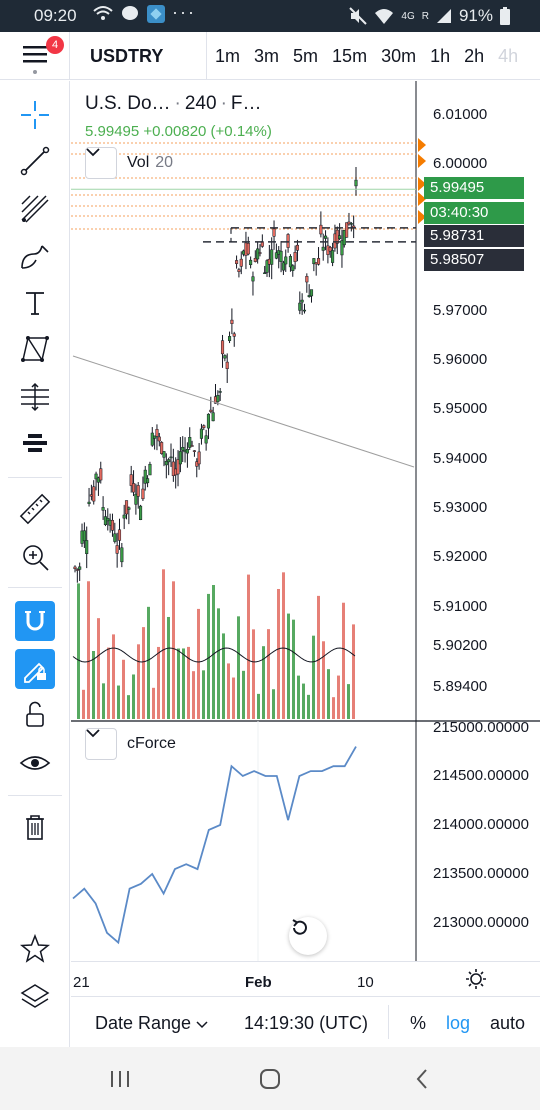 This screenshot has height=1110, width=540. Describe the element at coordinates (443, 16) in the screenshot. I see `signal-icon` at that location.